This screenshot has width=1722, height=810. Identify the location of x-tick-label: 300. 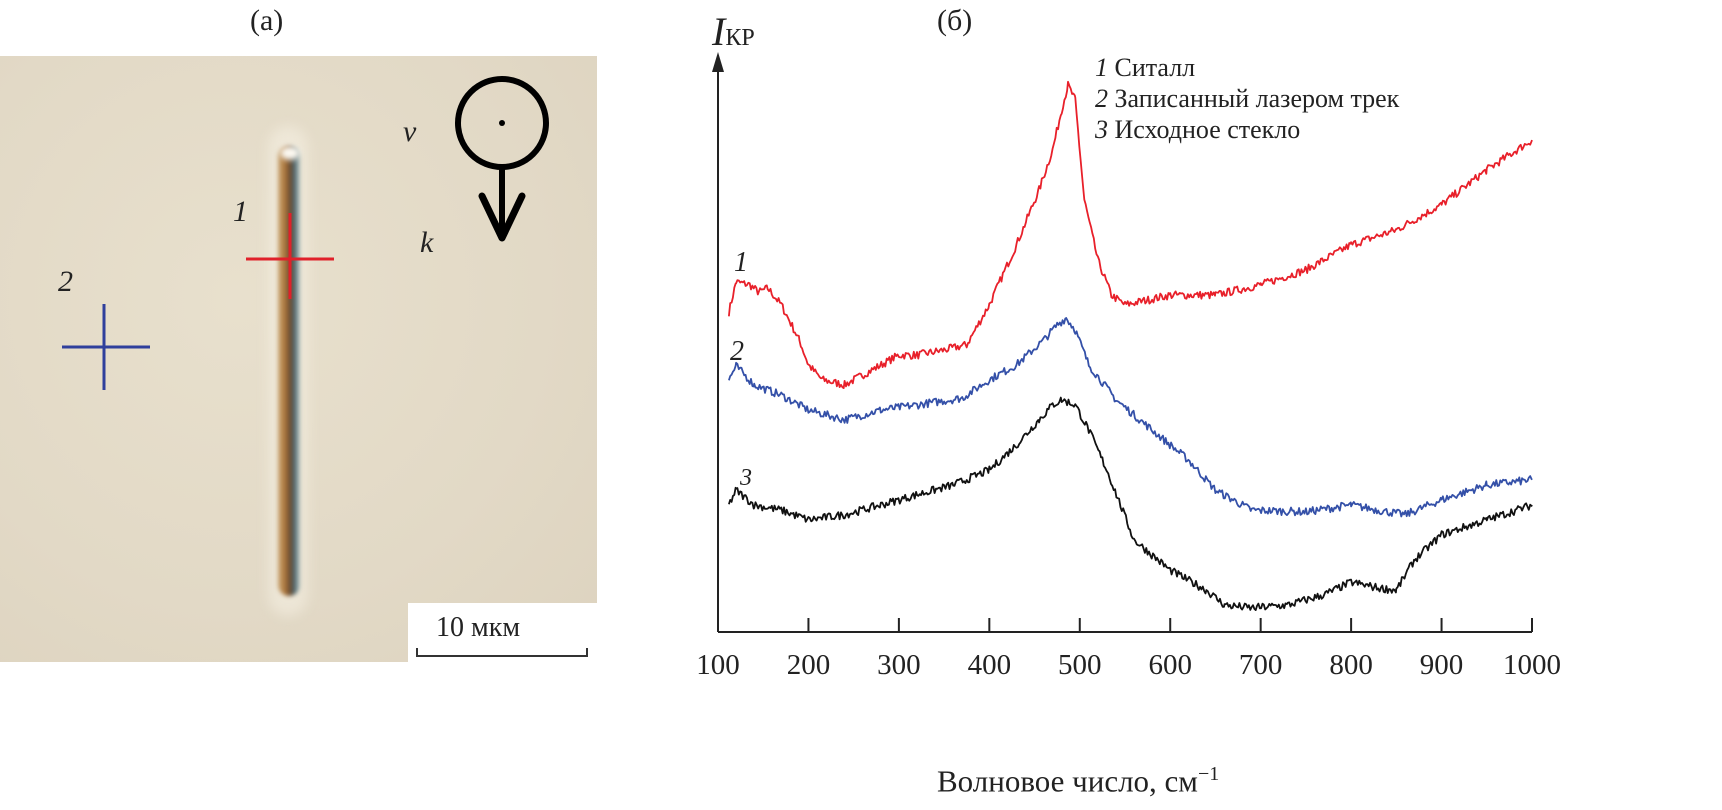
(899, 665).